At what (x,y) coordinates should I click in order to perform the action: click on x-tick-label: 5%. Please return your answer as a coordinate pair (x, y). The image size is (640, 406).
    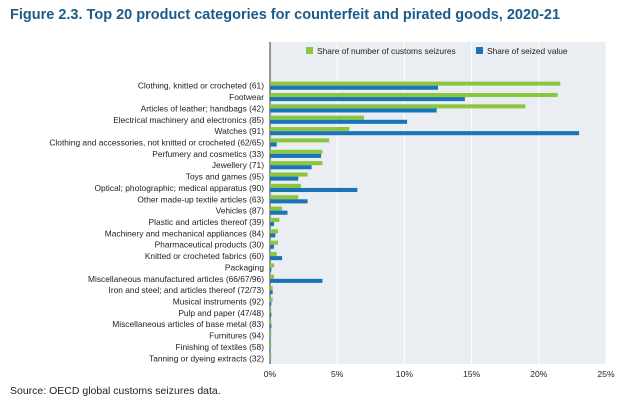
    Looking at the image, I should click on (337, 374).